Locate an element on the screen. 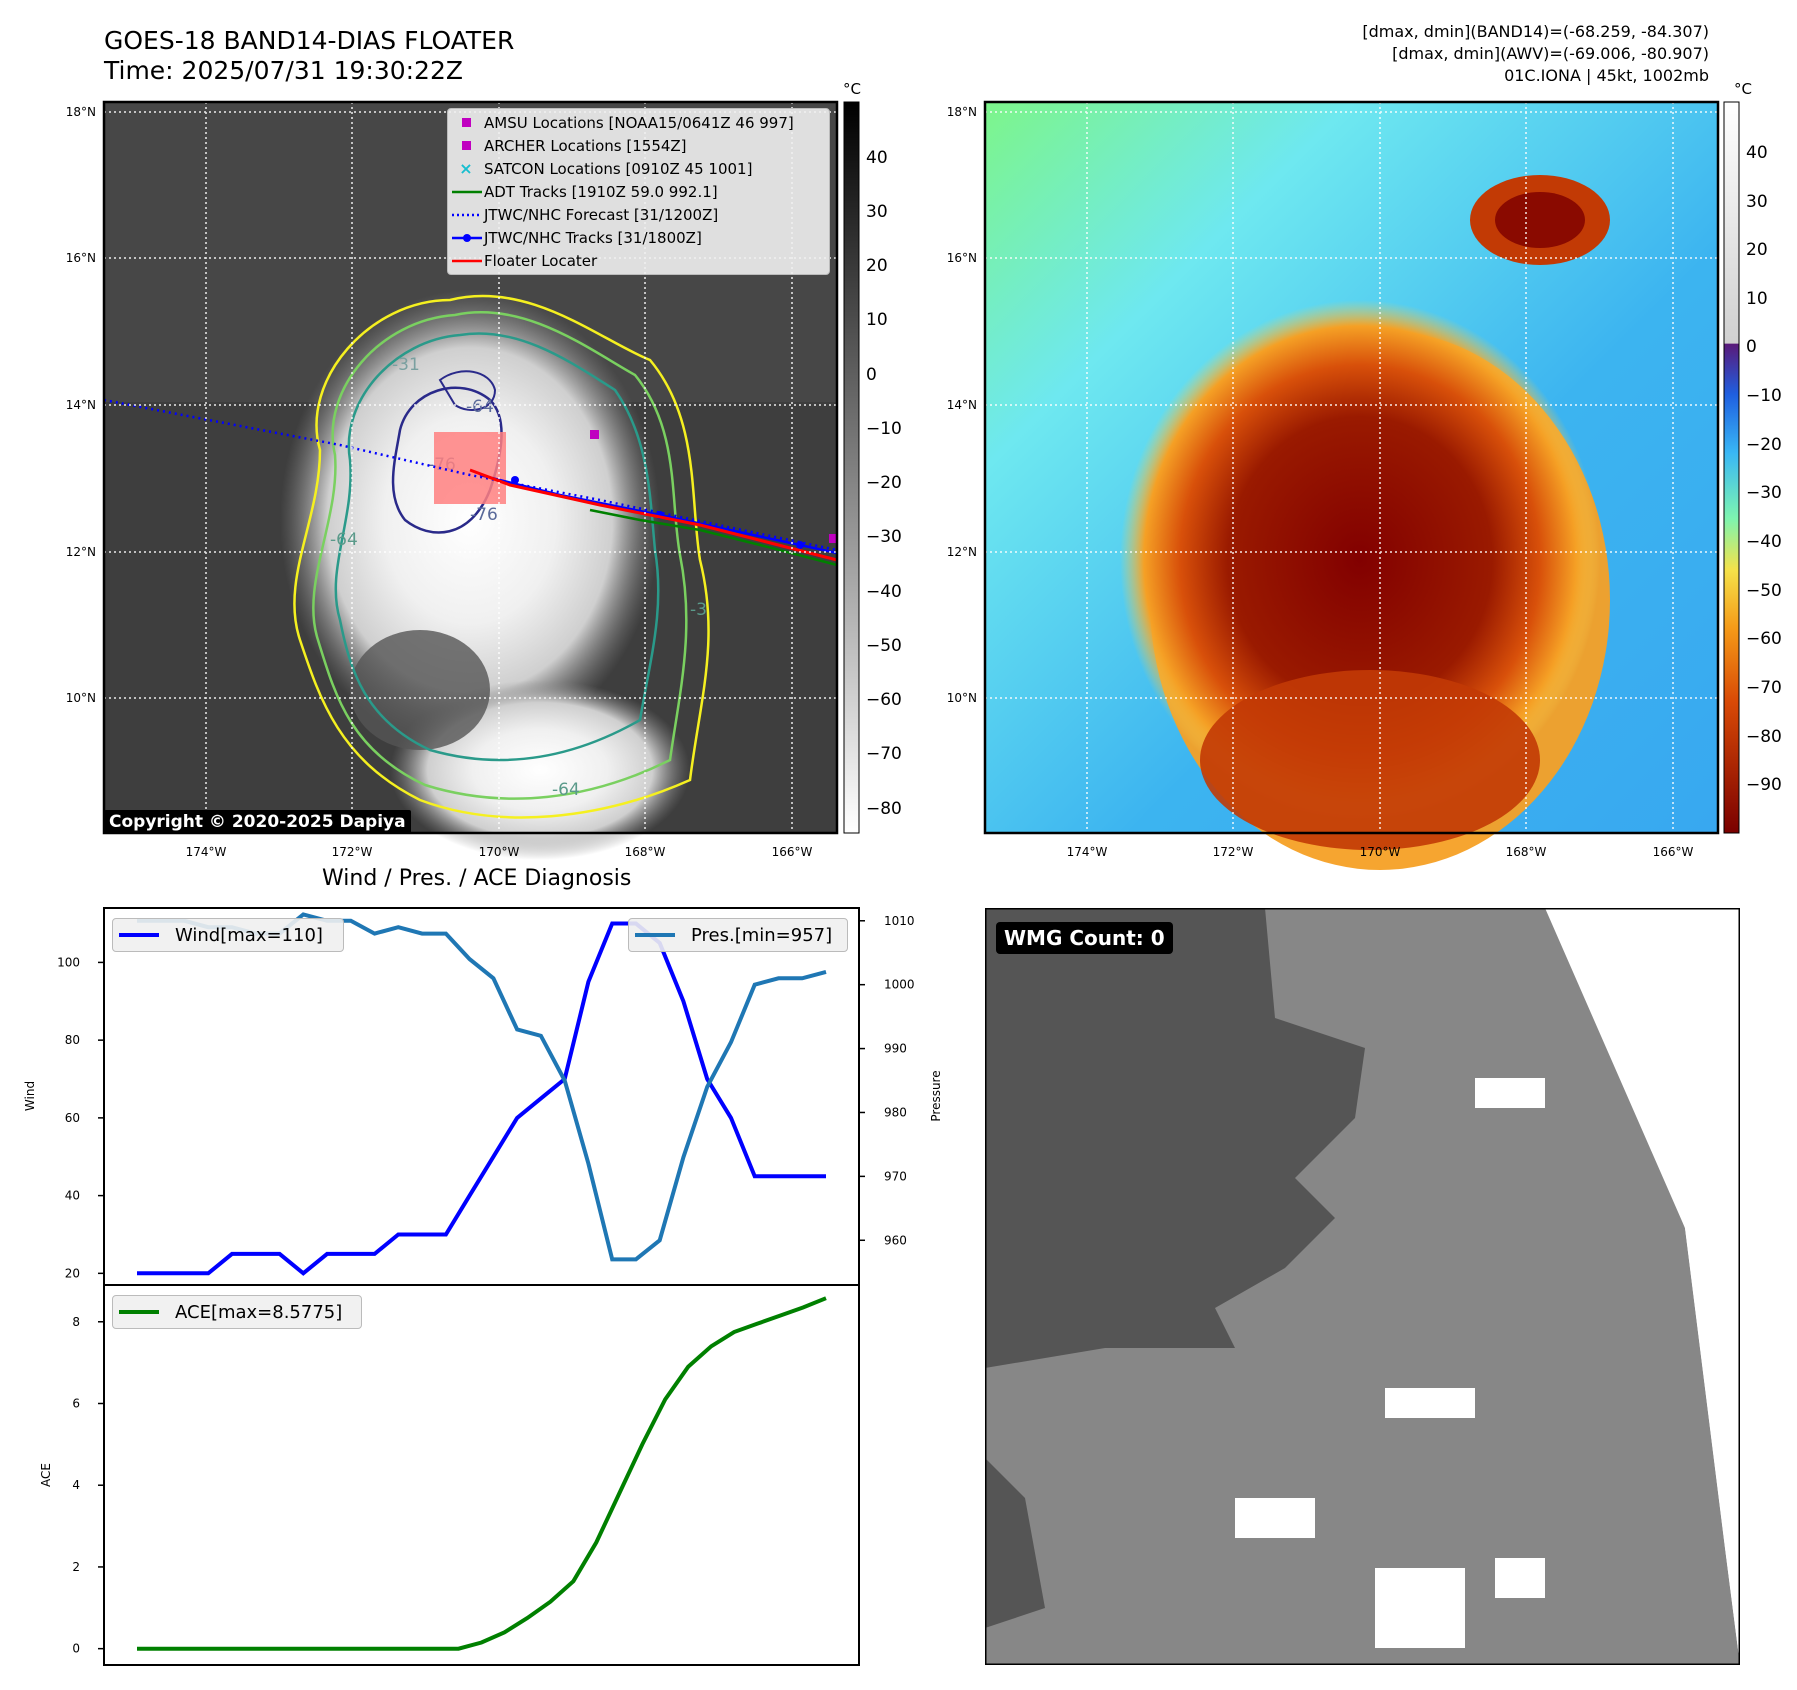 Image resolution: width=1797 pixels, height=1690 pixels. amsu-marker is located at coordinates (833, 538).